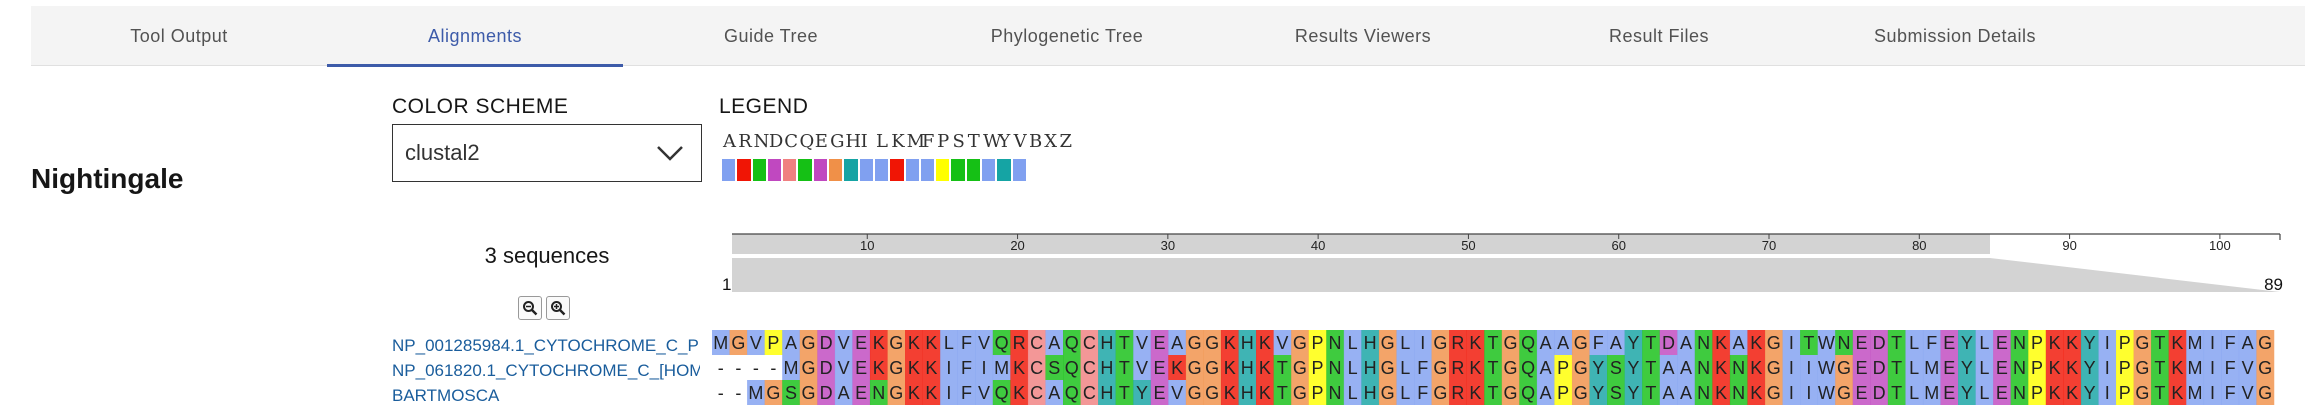 This screenshot has height=419, width=2305. What do you see at coordinates (558, 308) in the screenshot?
I see `zoom-in-button` at bounding box center [558, 308].